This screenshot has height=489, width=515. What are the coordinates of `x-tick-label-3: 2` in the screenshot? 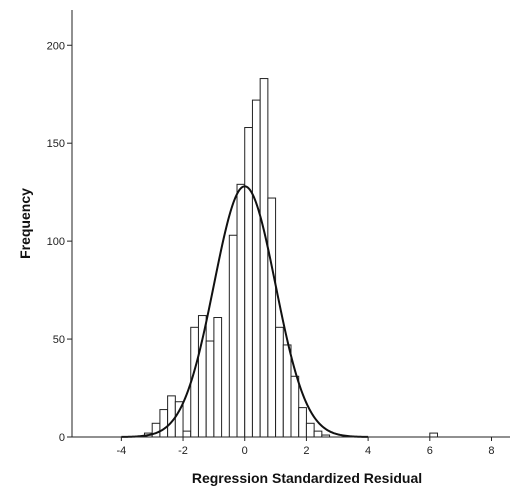 It's located at (306, 451).